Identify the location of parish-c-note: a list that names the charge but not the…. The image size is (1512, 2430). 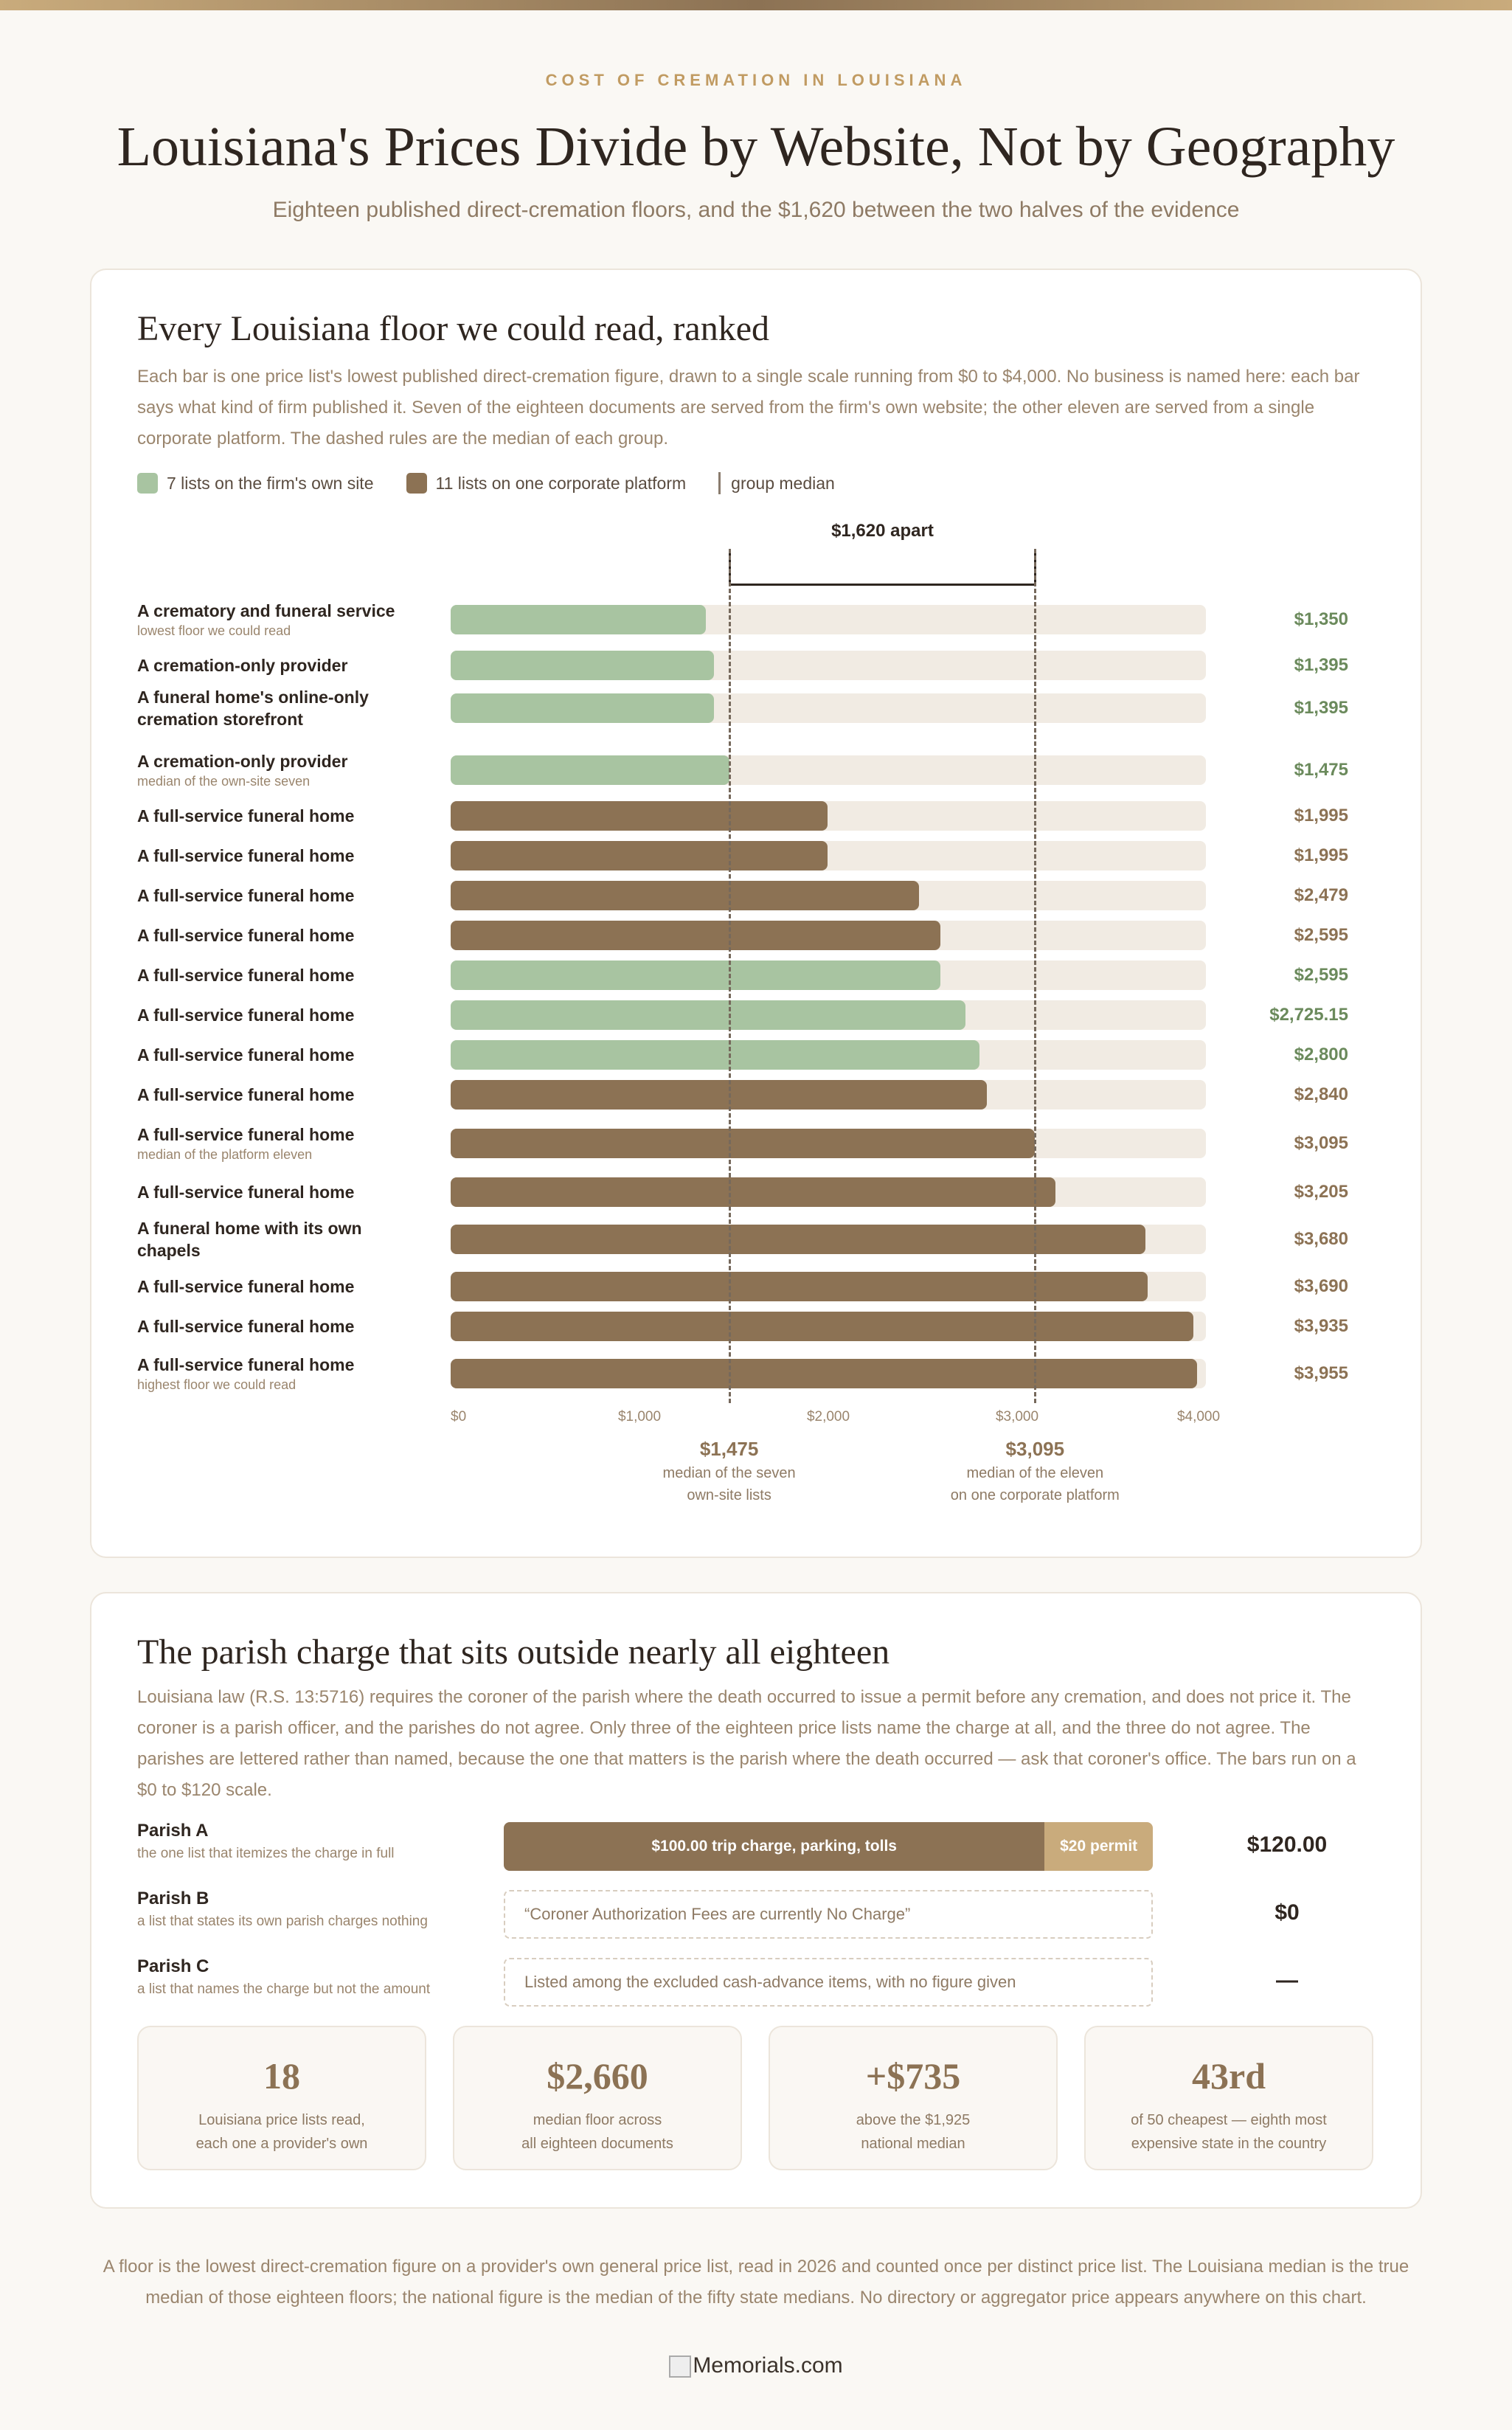
(284, 1989).